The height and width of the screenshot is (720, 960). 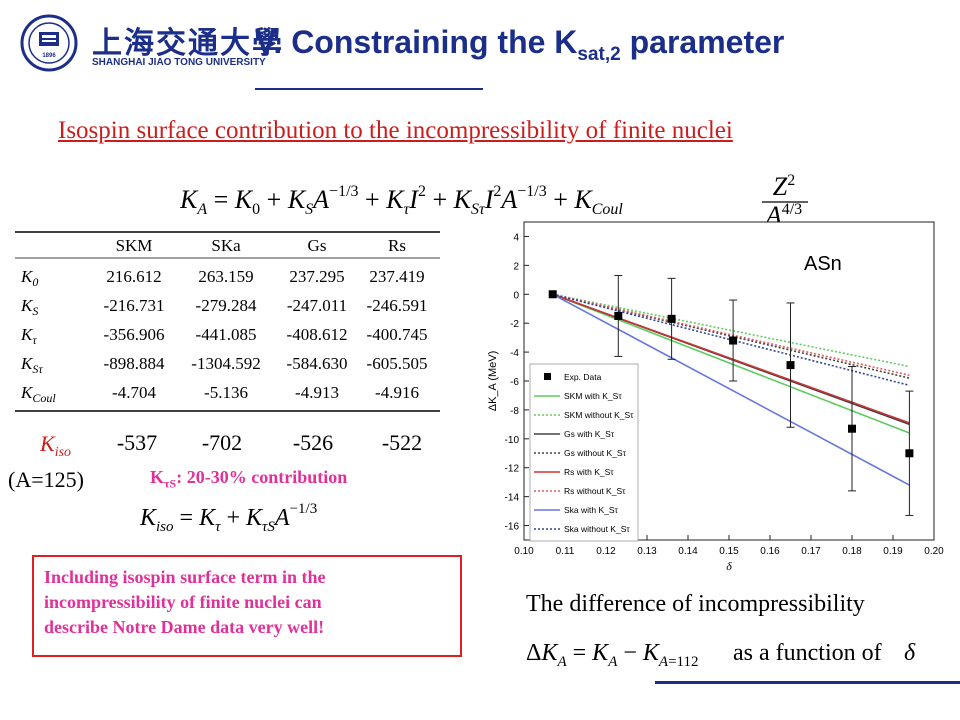 What do you see at coordinates (397, 305) in the screenshot?
I see `table-cell: -246.591` at bounding box center [397, 305].